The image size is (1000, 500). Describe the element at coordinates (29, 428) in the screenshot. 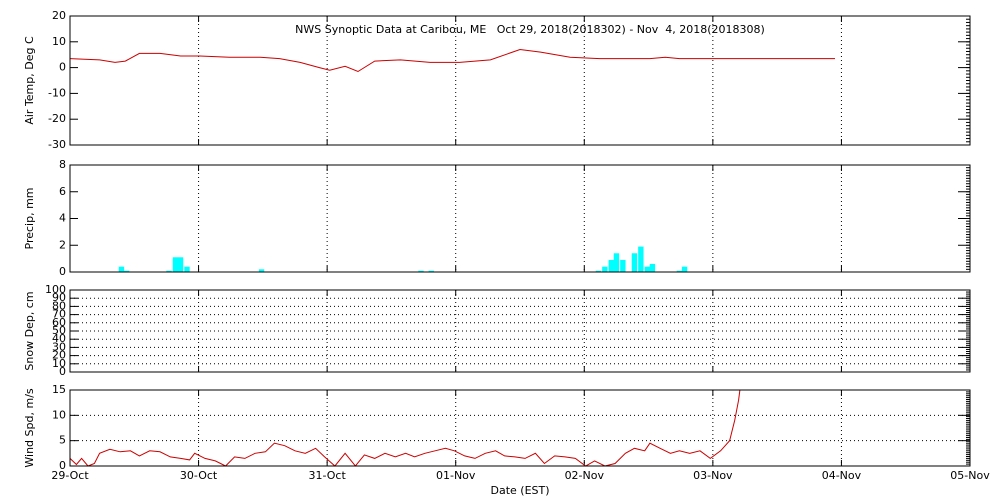

I see `y-axis-label: Wind Spd, m/s` at that location.